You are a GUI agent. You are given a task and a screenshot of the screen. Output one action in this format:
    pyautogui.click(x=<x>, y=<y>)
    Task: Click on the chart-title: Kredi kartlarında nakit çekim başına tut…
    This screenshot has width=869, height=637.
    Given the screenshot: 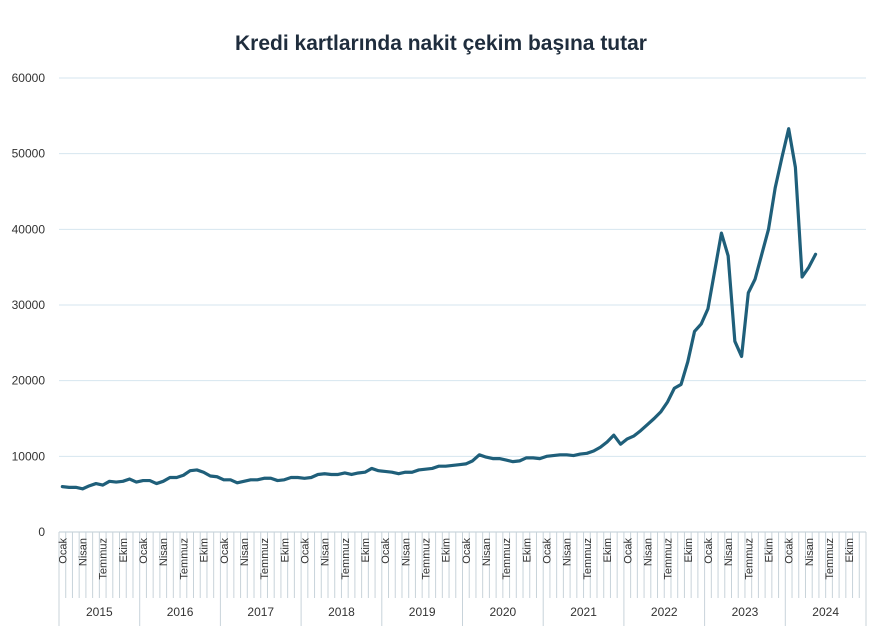 What is the action you would take?
    pyautogui.click(x=441, y=43)
    